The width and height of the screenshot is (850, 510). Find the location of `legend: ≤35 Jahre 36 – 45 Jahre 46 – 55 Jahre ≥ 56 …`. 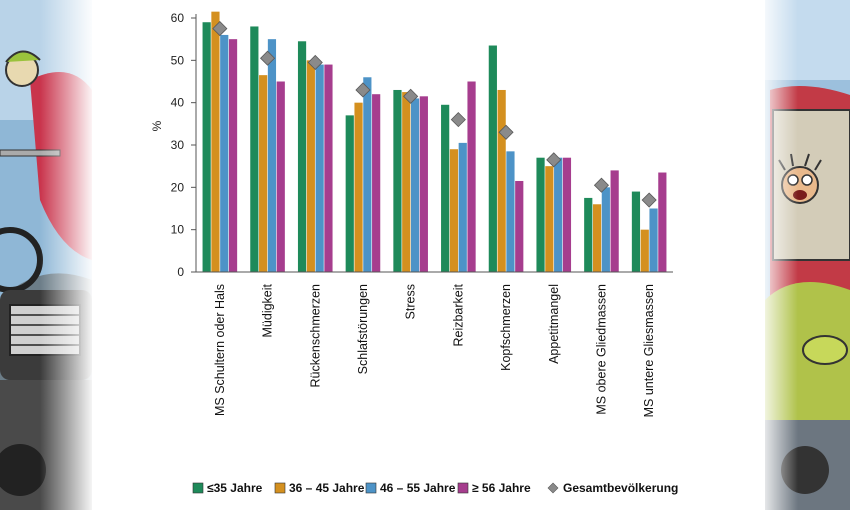

legend: ≤35 Jahre 36 – 45 Jahre 46 – 55 Jahre ≥ 56 … is located at coordinates (435, 488).